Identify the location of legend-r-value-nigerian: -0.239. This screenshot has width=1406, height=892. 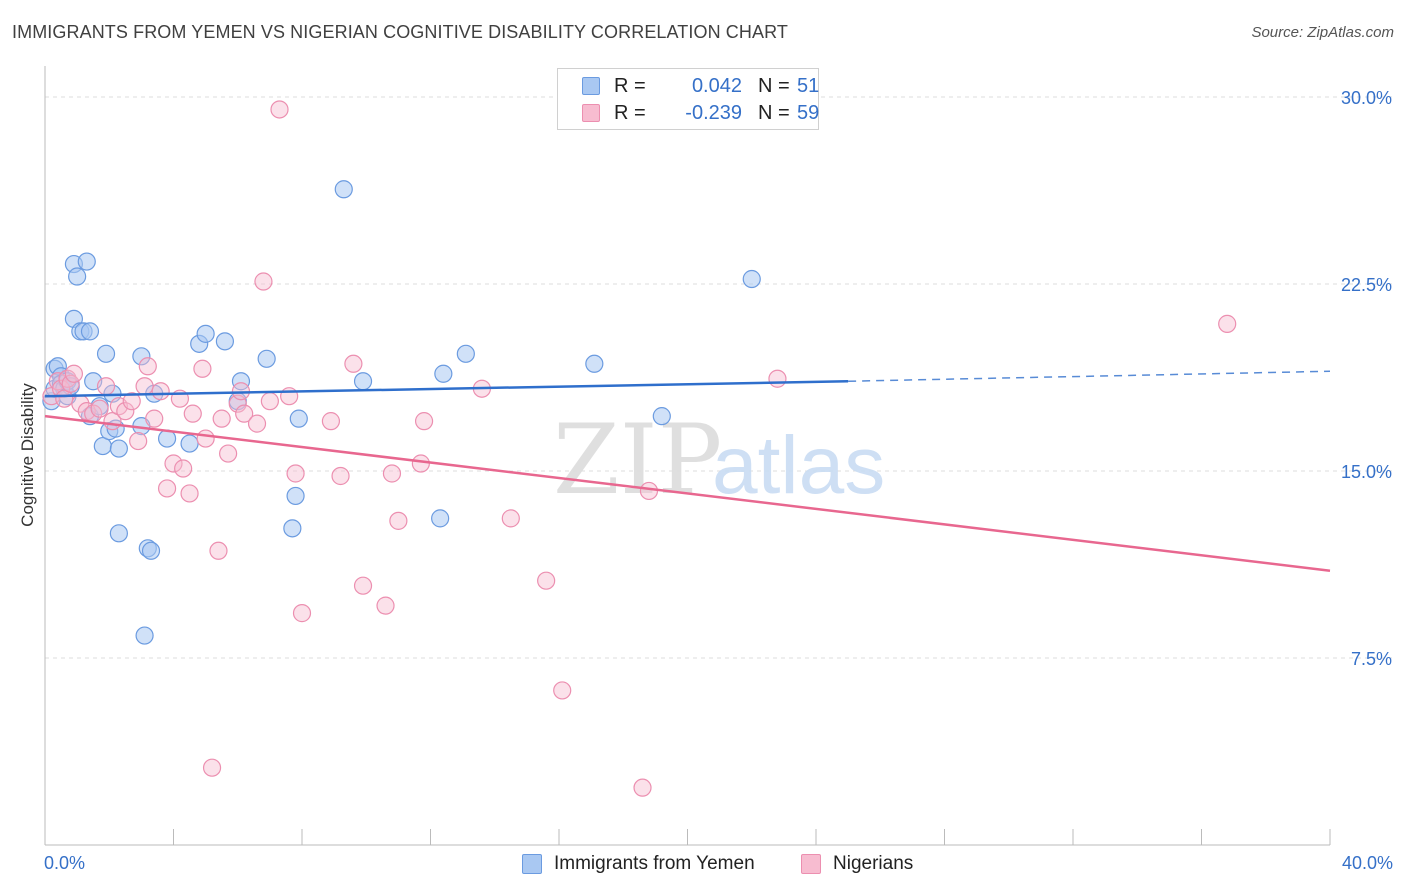
(713, 113).